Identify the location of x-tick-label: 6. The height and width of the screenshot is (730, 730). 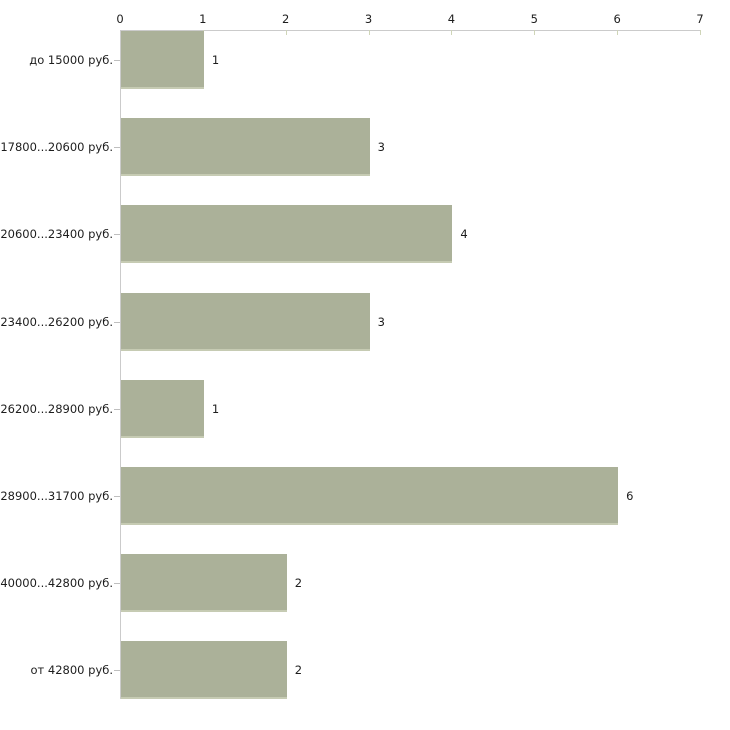
(617, 19).